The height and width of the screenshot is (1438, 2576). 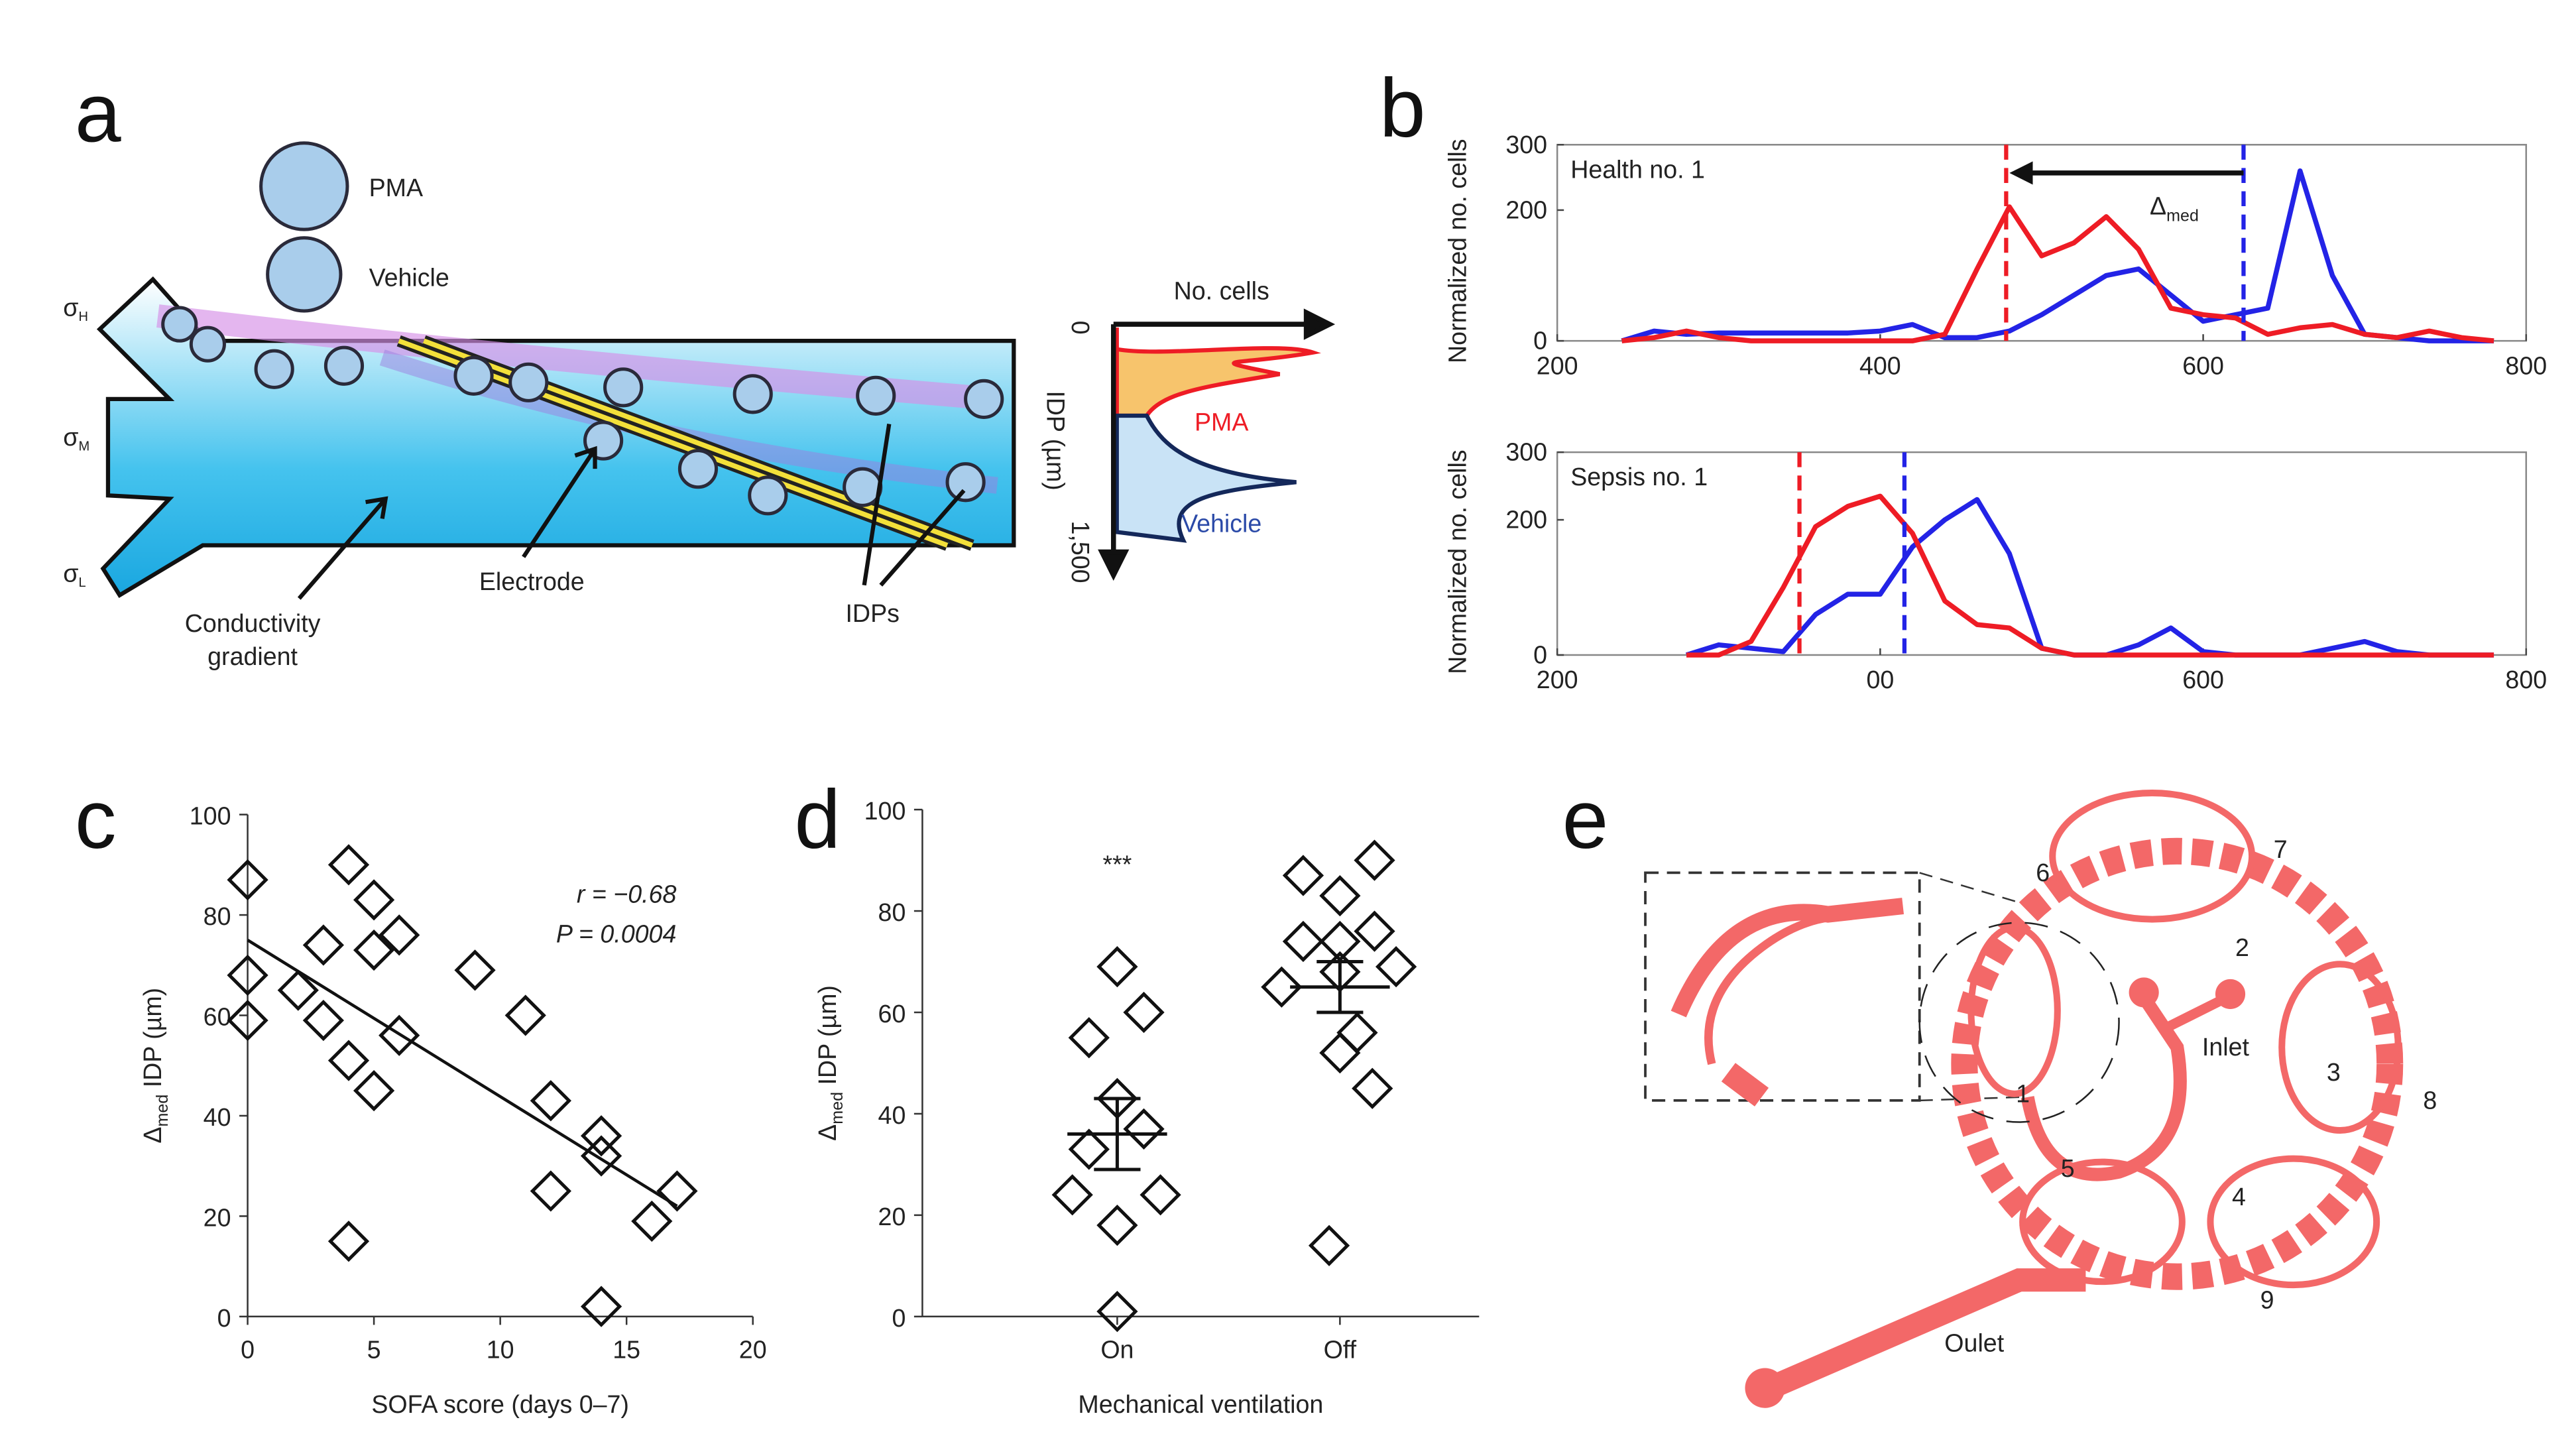 I want to click on inlet-label: Inlet, so click(x=2226, y=1047).